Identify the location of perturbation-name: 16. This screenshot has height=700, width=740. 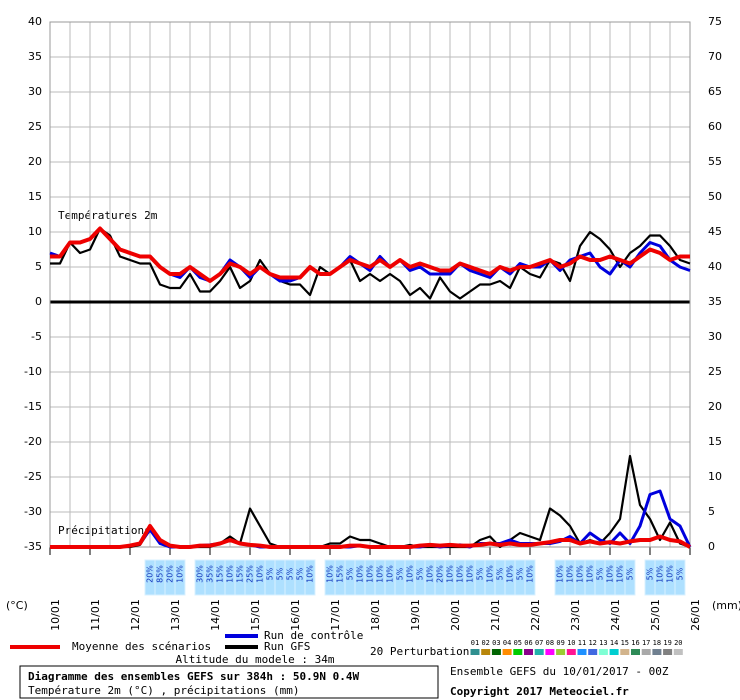
(635, 643).